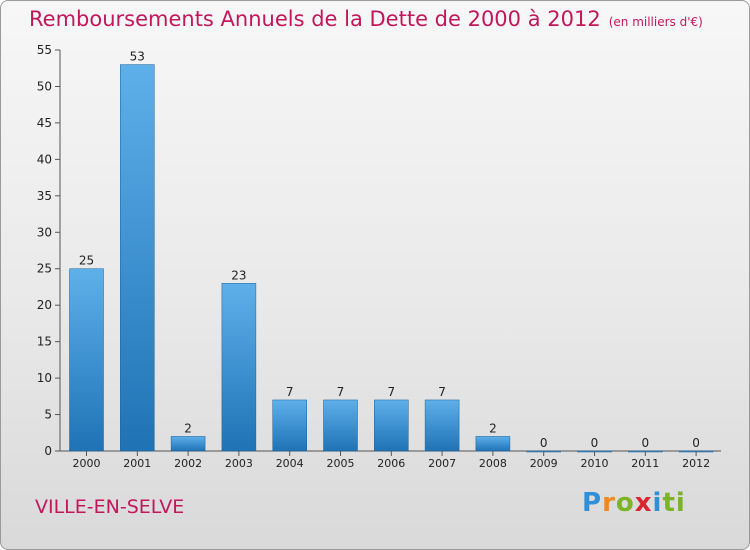 This screenshot has width=750, height=550. Describe the element at coordinates (645, 463) in the screenshot. I see `x-tick-label: 2011` at that location.